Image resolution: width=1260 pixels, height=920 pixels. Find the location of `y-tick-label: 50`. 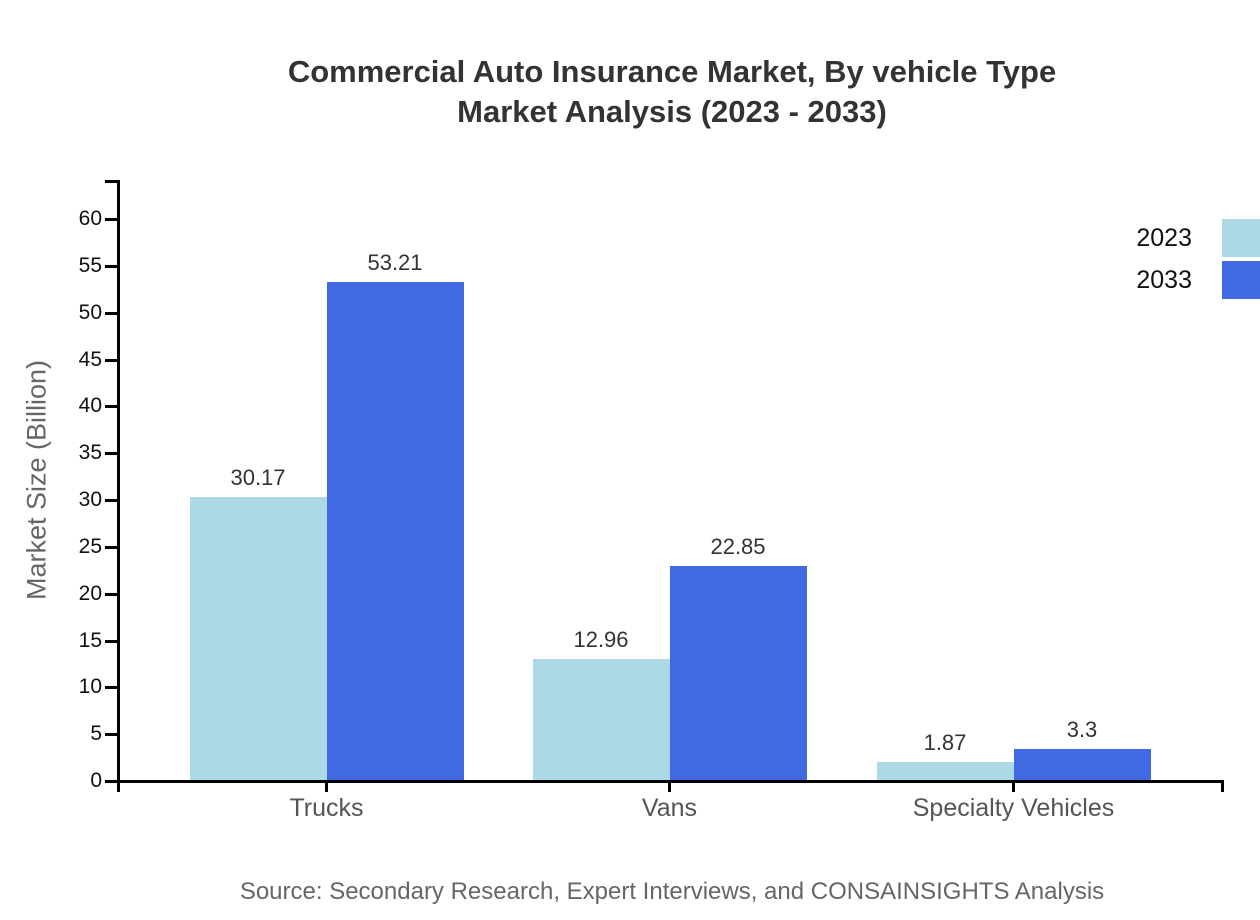

y-tick-label: 50 is located at coordinates (90, 312).